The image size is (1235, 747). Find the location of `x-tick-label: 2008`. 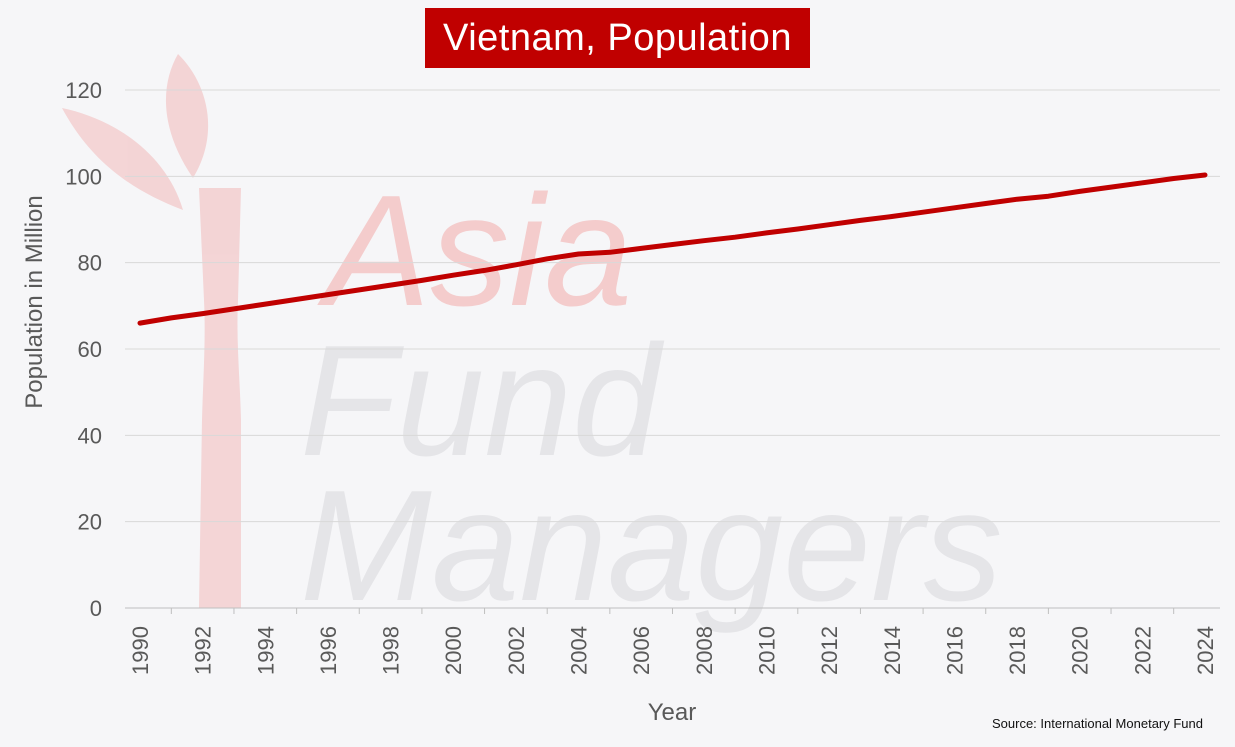

x-tick-label: 2008 is located at coordinates (704, 650).